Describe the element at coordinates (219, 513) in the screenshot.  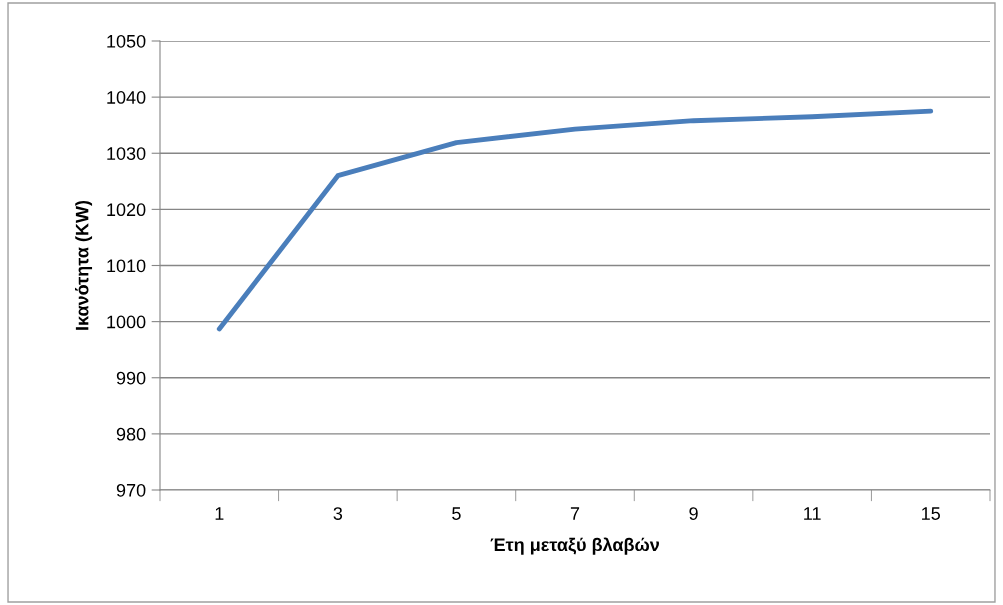
I see `x-tick-label: 1` at that location.